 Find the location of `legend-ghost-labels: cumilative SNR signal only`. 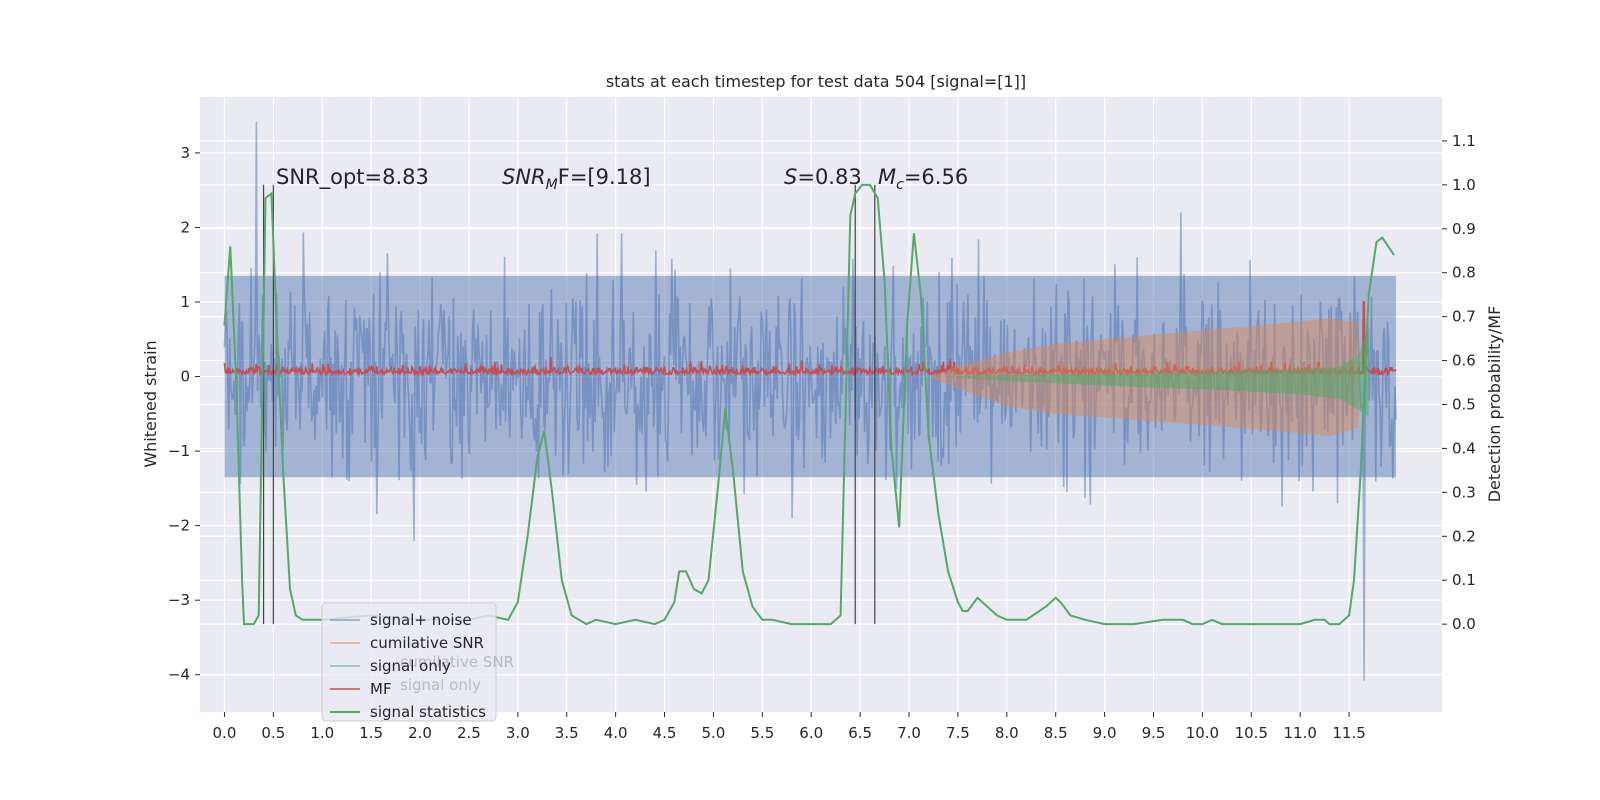

legend-ghost-labels: cumilative SNR signal only is located at coordinates (457, 673).